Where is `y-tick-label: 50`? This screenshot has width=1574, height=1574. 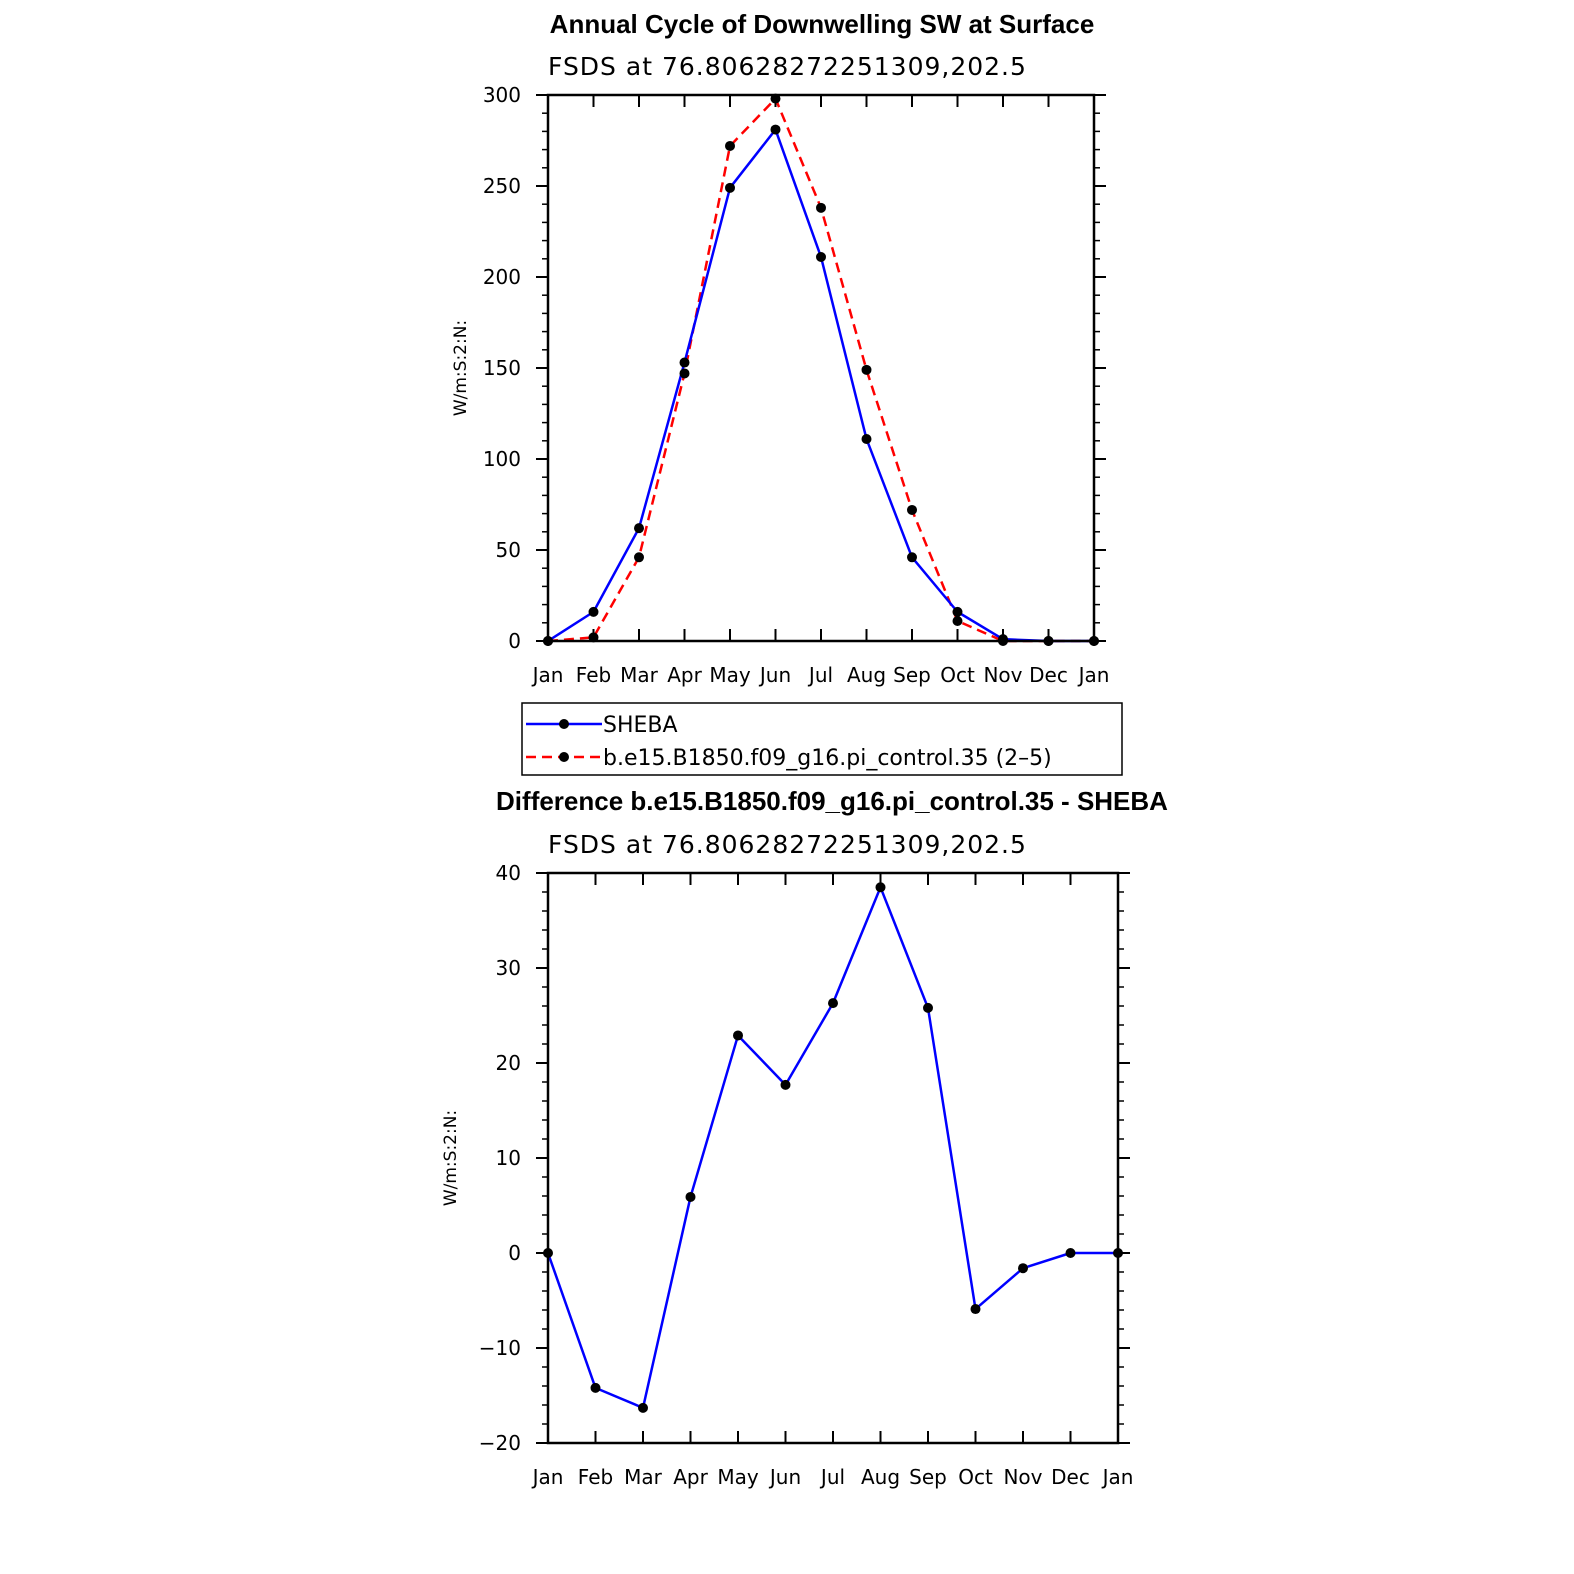 y-tick-label: 50 is located at coordinates (508, 550).